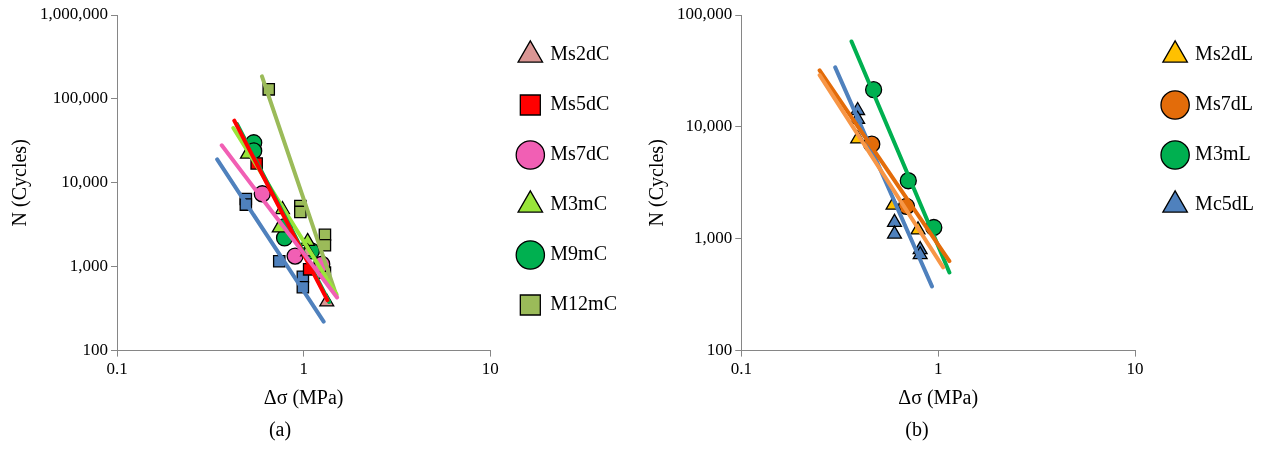  I want to click on legend-label: Ms7dC, so click(580, 153).